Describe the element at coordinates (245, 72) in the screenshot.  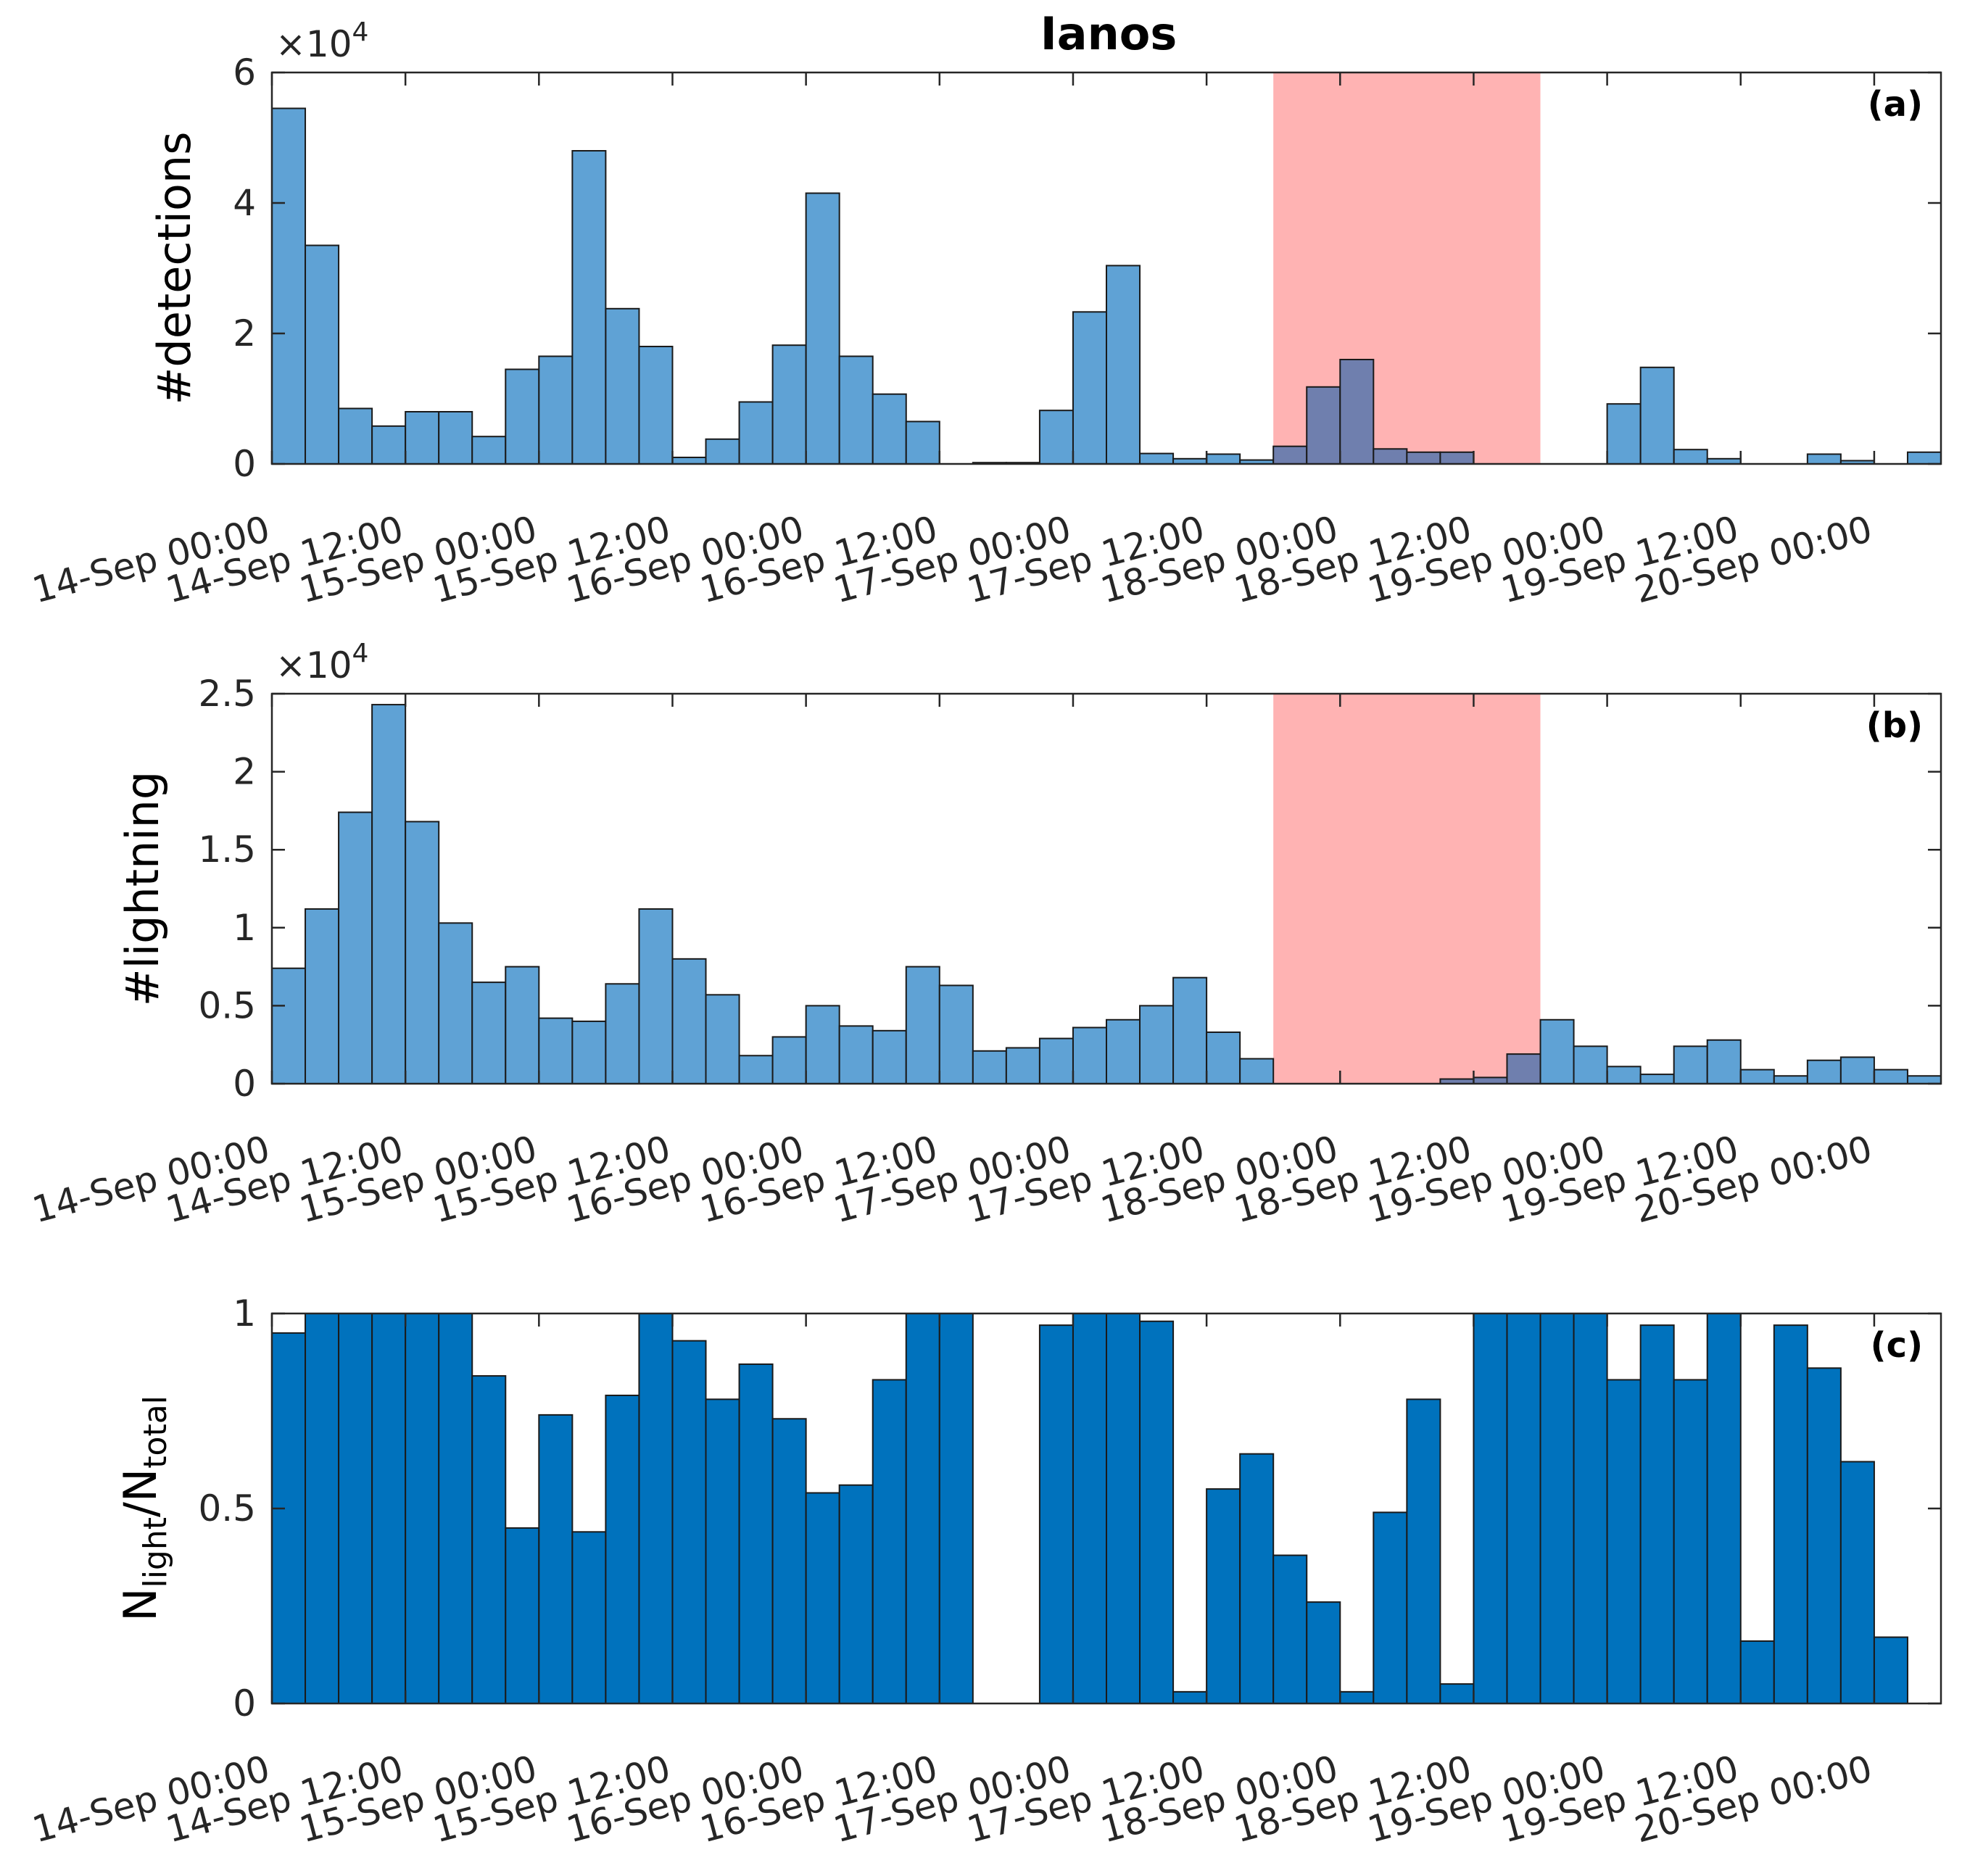
I see `y-tick-label: 6` at that location.